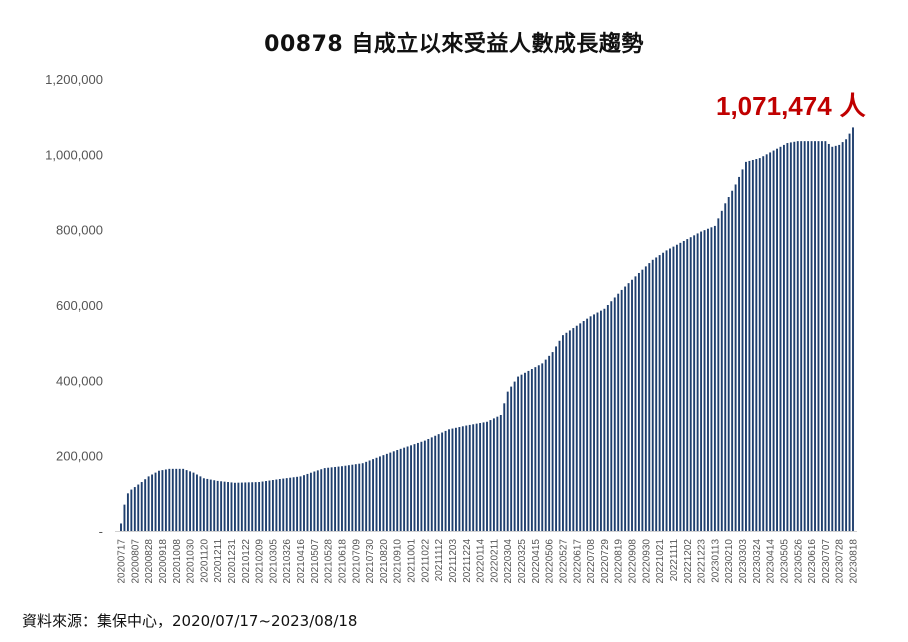 Image resolution: width=908 pixels, height=642 pixels. Describe the element at coordinates (812, 561) in the screenshot. I see `x-tick-label: 20230616` at that location.